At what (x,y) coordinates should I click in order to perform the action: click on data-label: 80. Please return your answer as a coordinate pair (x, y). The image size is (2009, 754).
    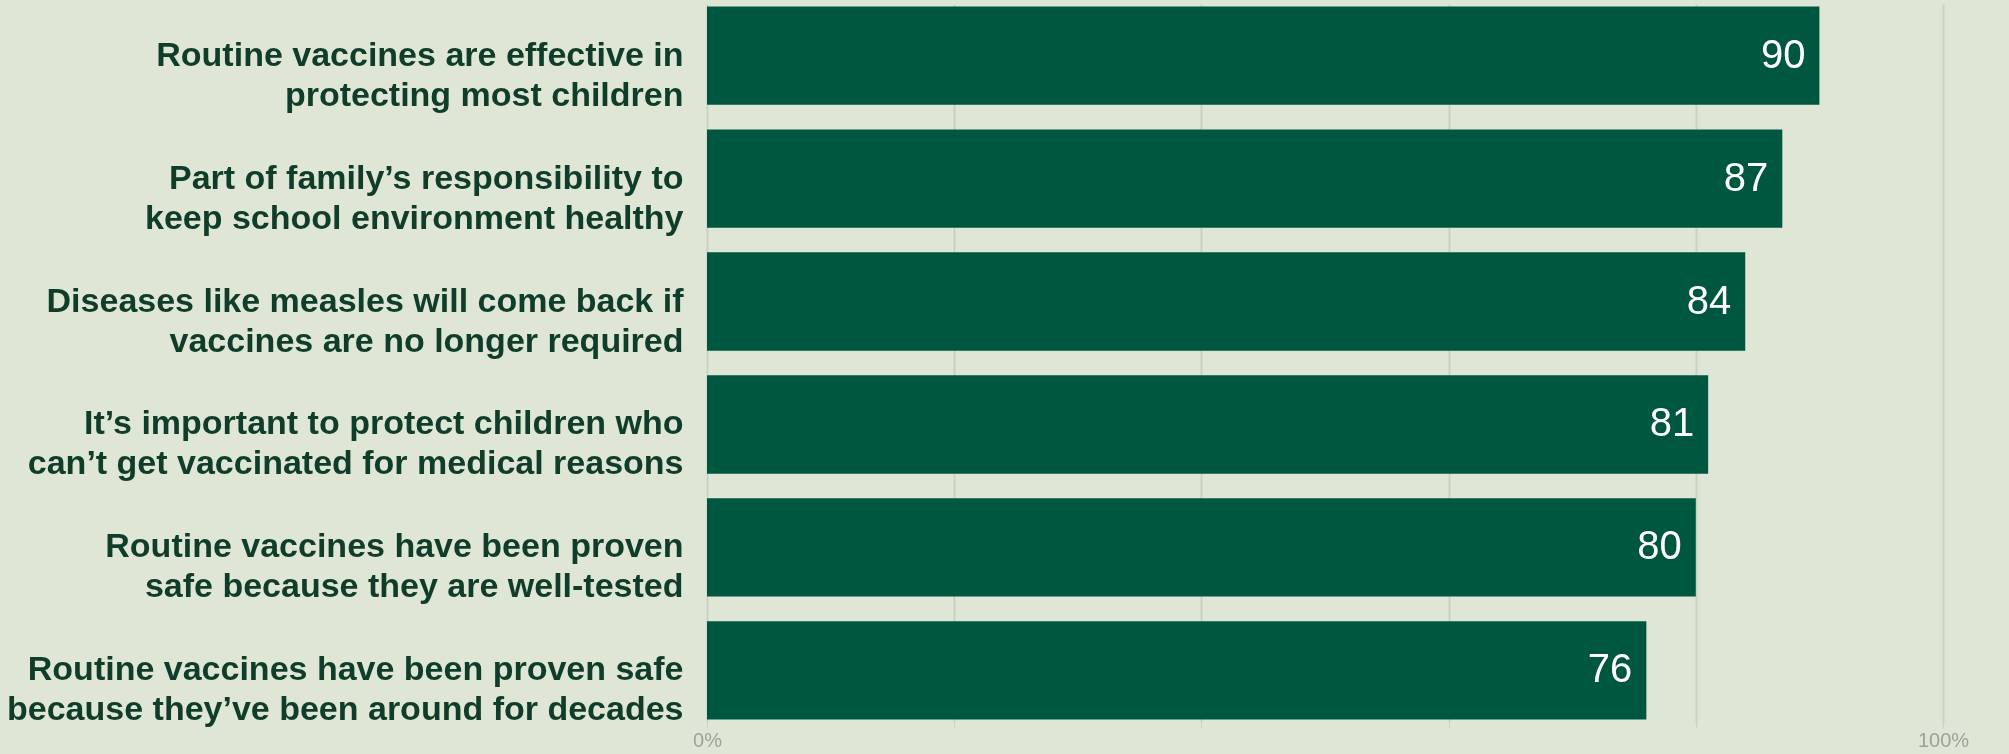
    Looking at the image, I should click on (1659, 545).